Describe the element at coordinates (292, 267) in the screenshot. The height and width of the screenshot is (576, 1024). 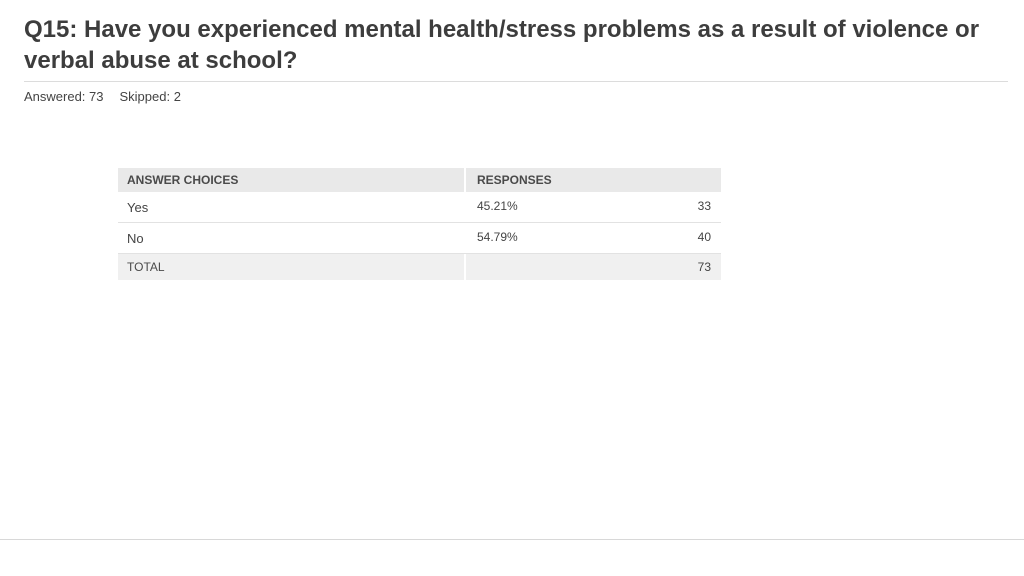
I see `total-label: TOTAL` at that location.